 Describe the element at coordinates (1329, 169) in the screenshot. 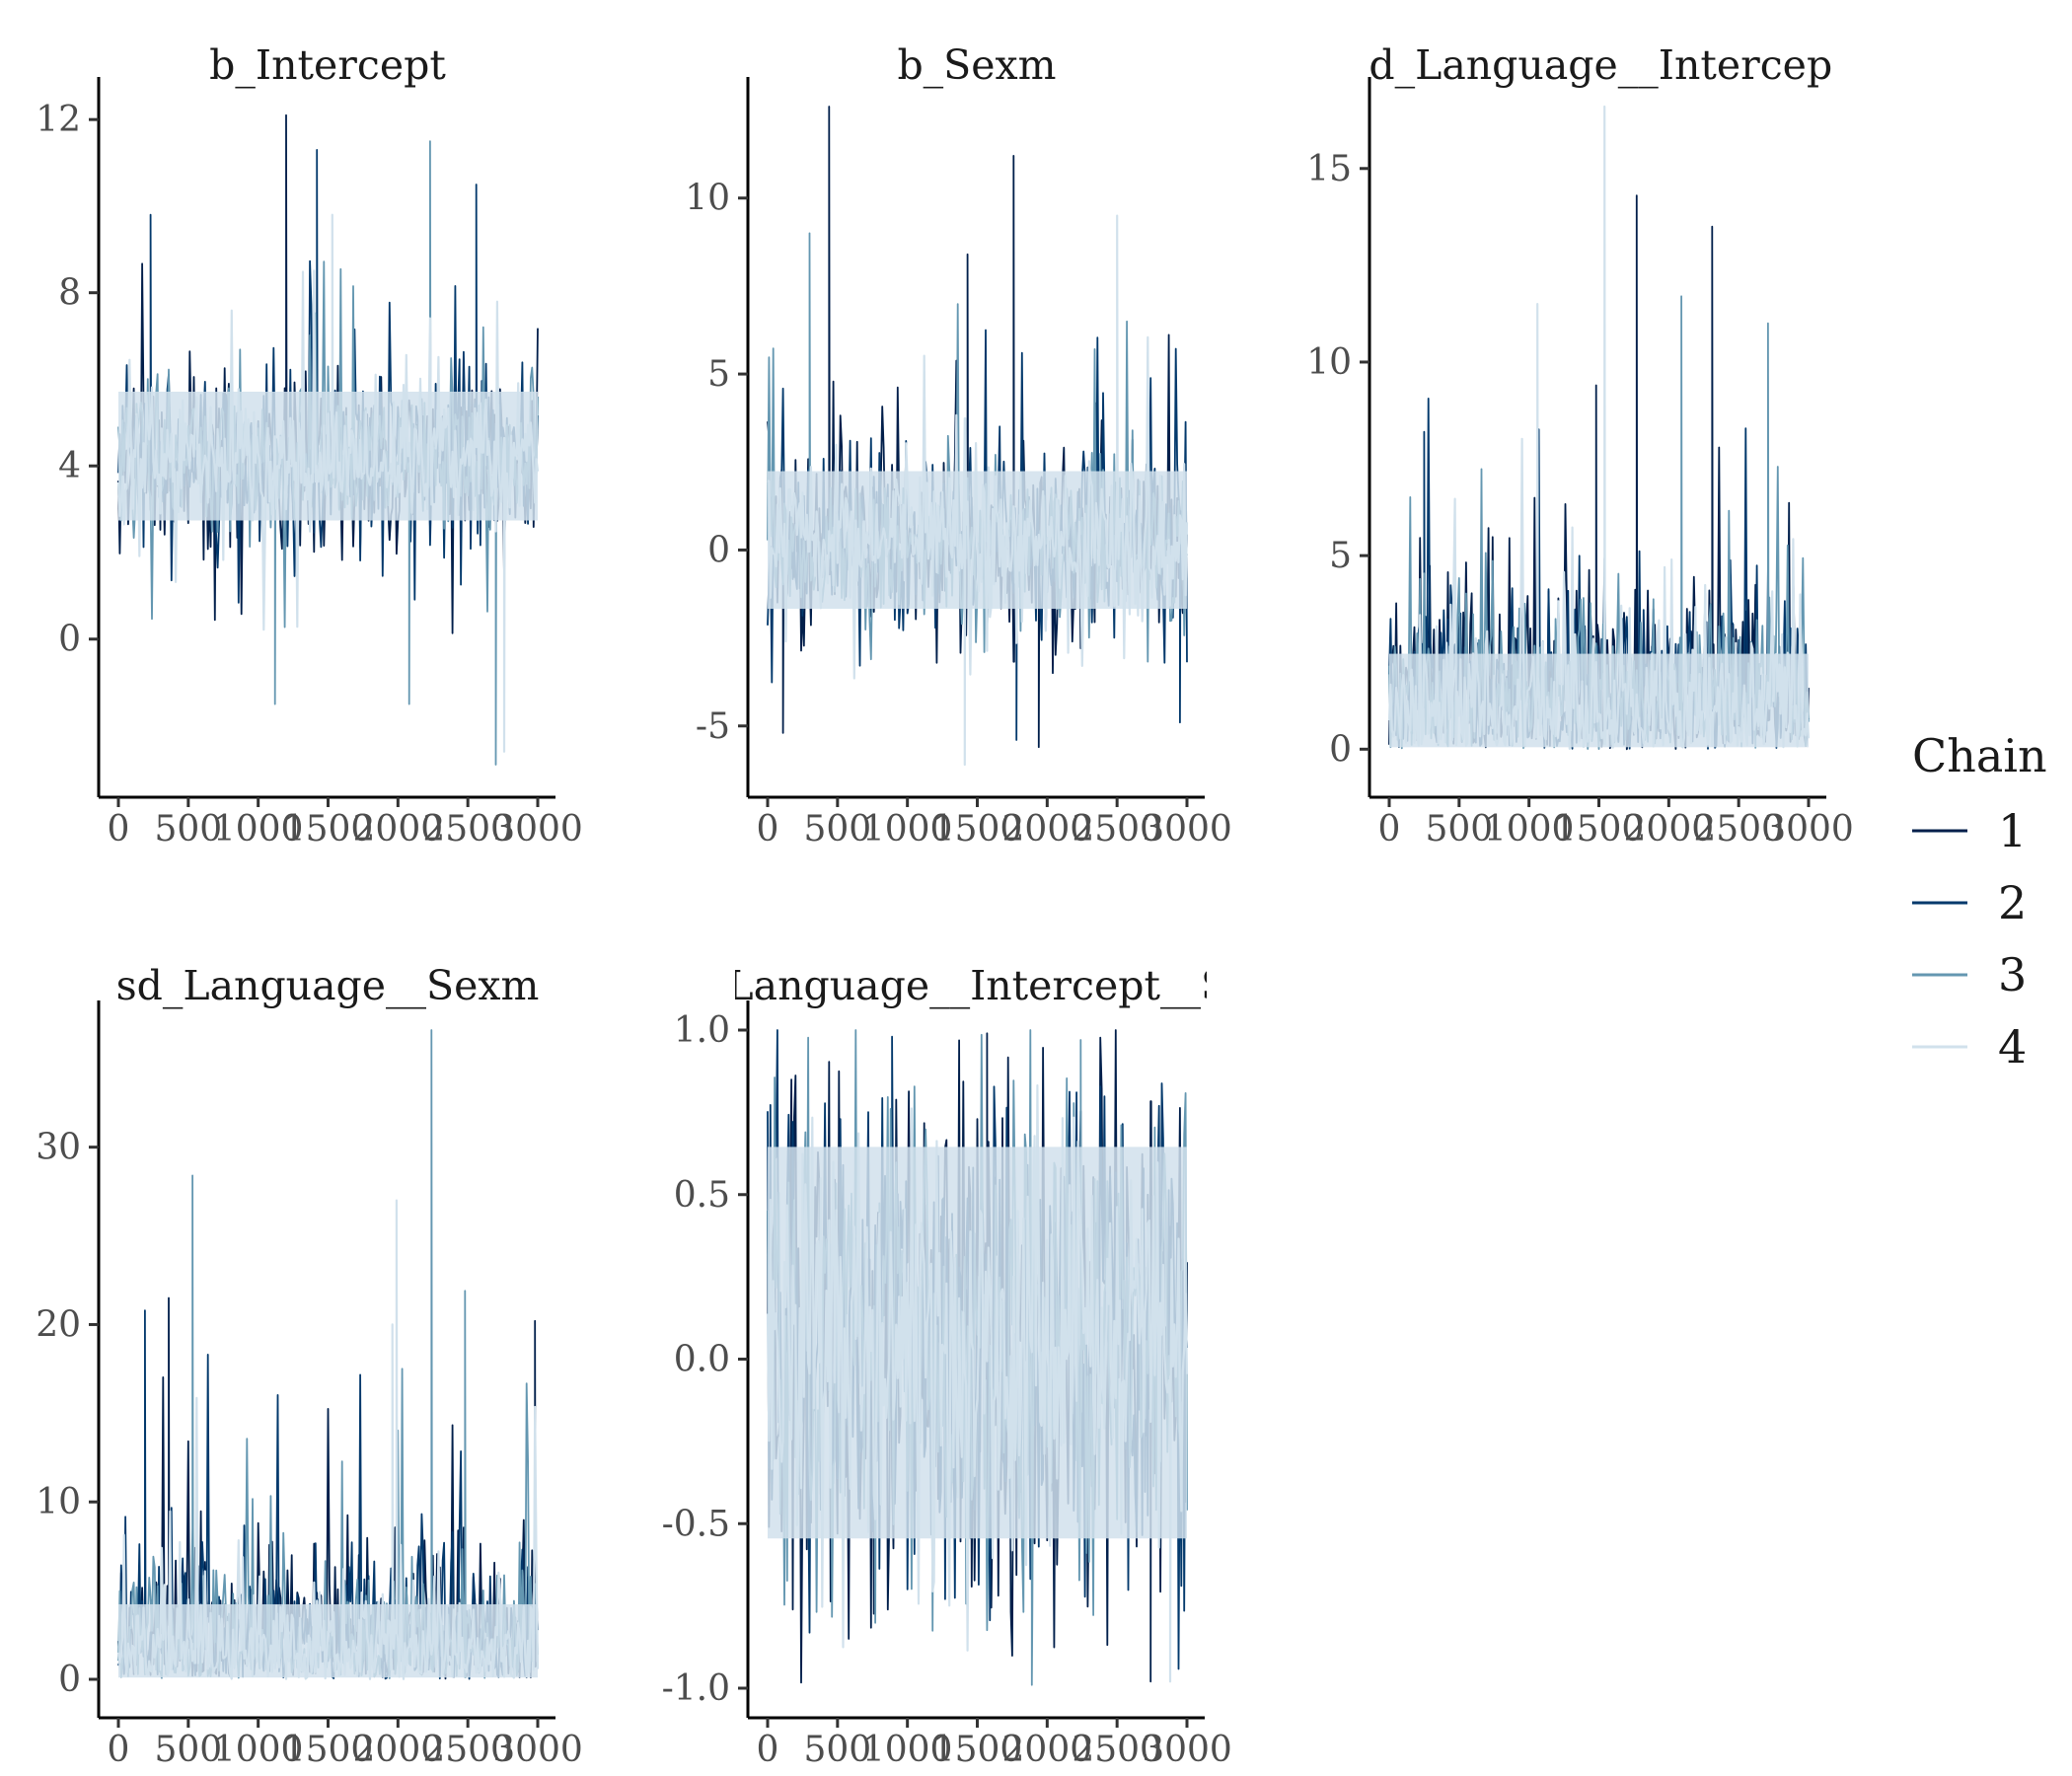

I see `y-tick-label: 15` at that location.